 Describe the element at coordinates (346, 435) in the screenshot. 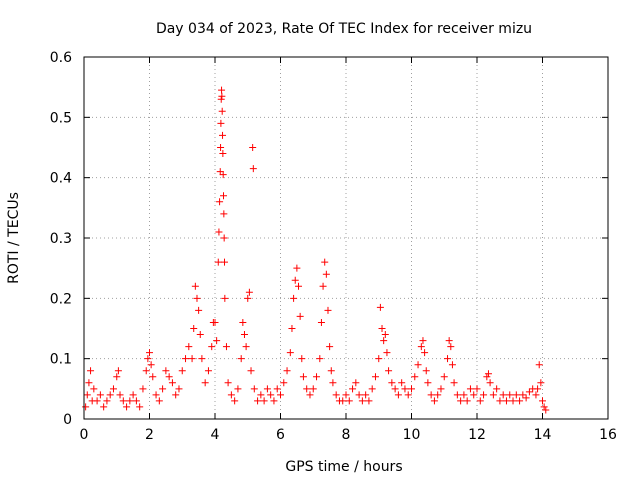

I see `x-tick-label: 8` at that location.